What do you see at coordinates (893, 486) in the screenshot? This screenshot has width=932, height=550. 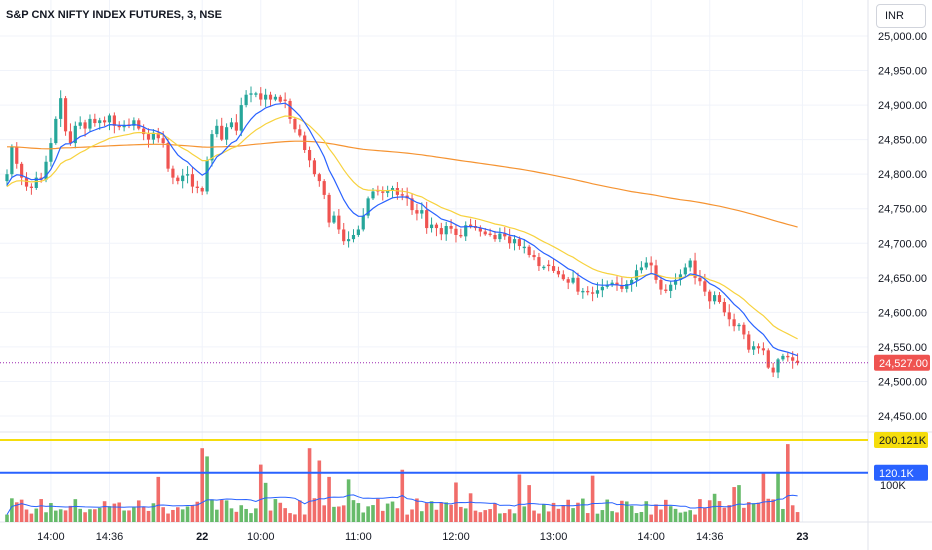 I see `volume-axis-label: 100K` at bounding box center [893, 486].